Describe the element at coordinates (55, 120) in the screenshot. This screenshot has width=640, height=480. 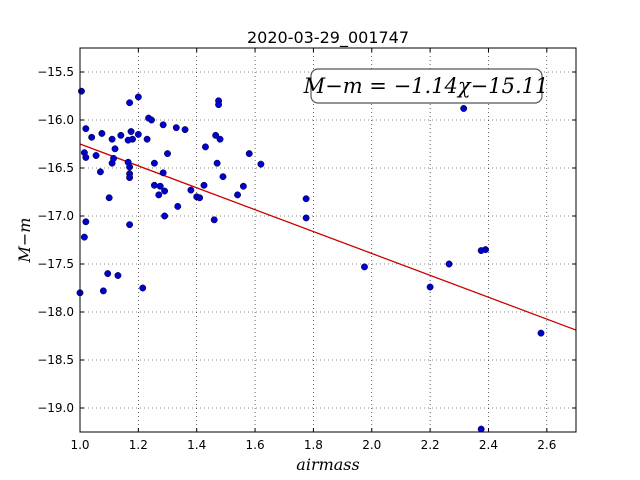
I see `y-tick-label: −16.0` at that location.